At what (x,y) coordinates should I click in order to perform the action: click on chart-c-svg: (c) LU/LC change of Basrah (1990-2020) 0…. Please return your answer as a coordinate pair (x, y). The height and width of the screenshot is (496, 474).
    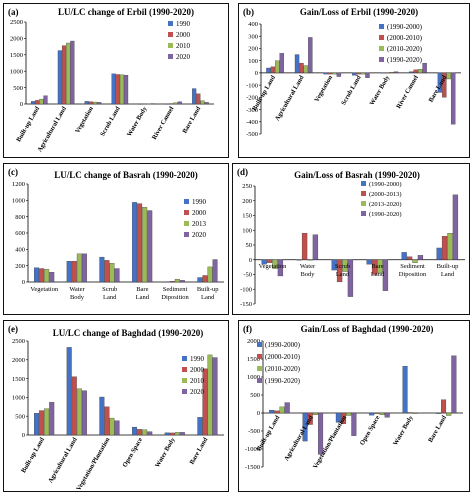
    Looking at the image, I should click on (116, 234).